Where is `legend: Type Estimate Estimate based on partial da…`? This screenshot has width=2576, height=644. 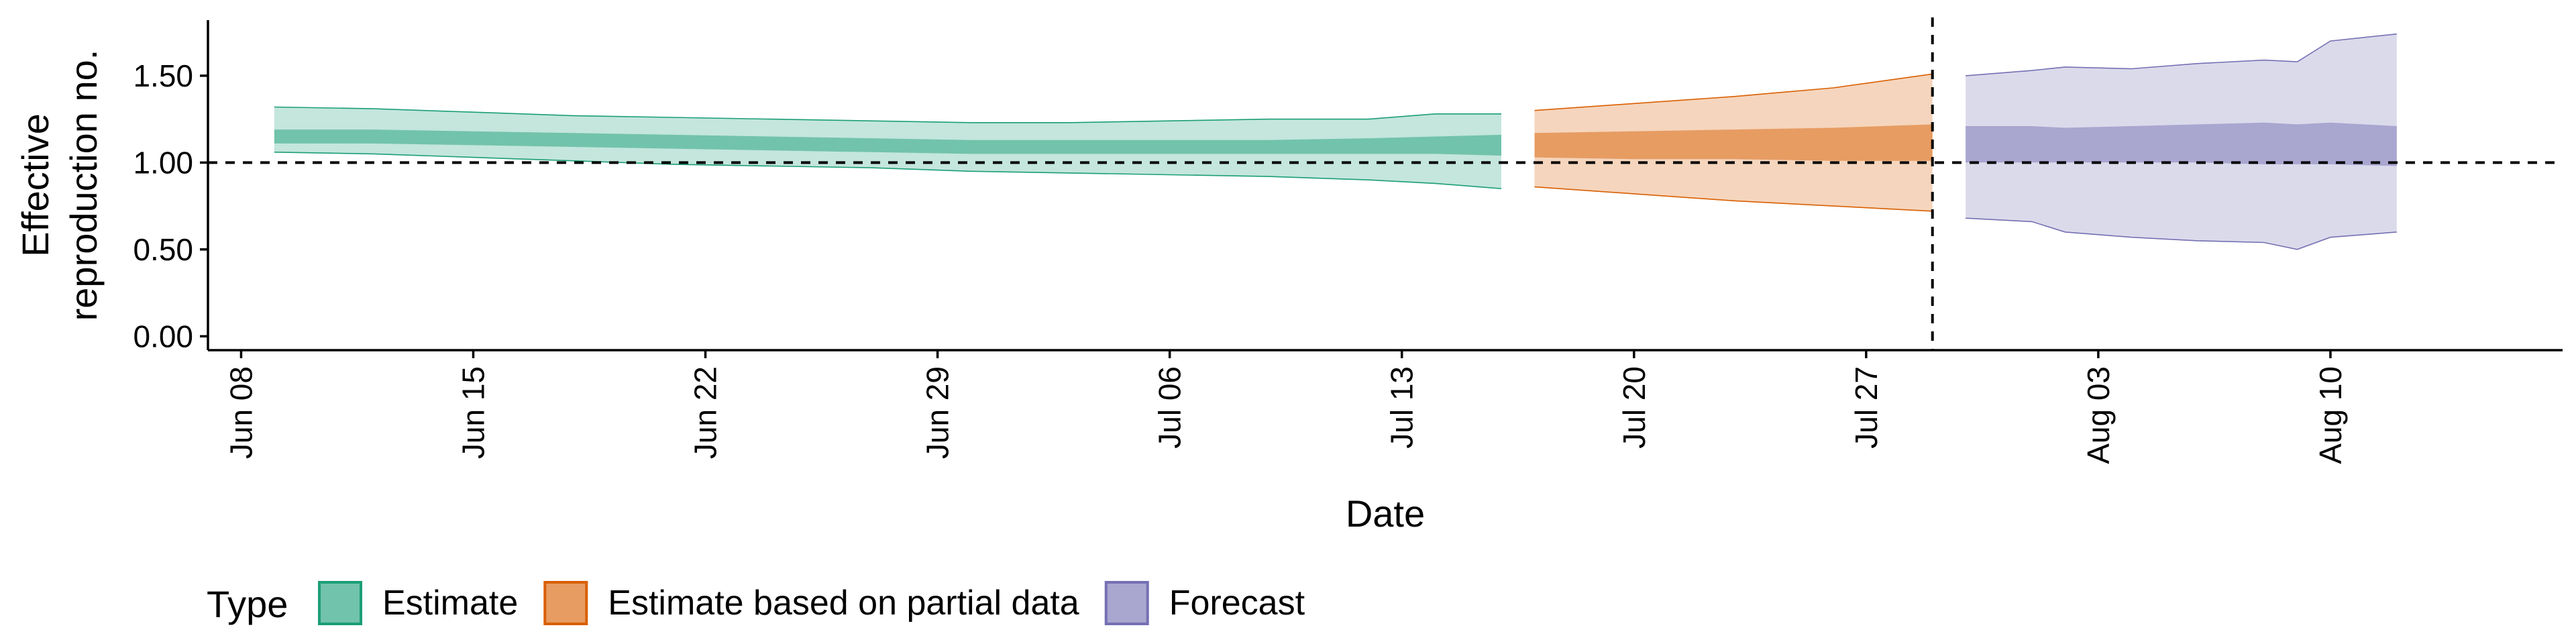
legend: Type Estimate Estimate based on partial da… is located at coordinates (756, 603).